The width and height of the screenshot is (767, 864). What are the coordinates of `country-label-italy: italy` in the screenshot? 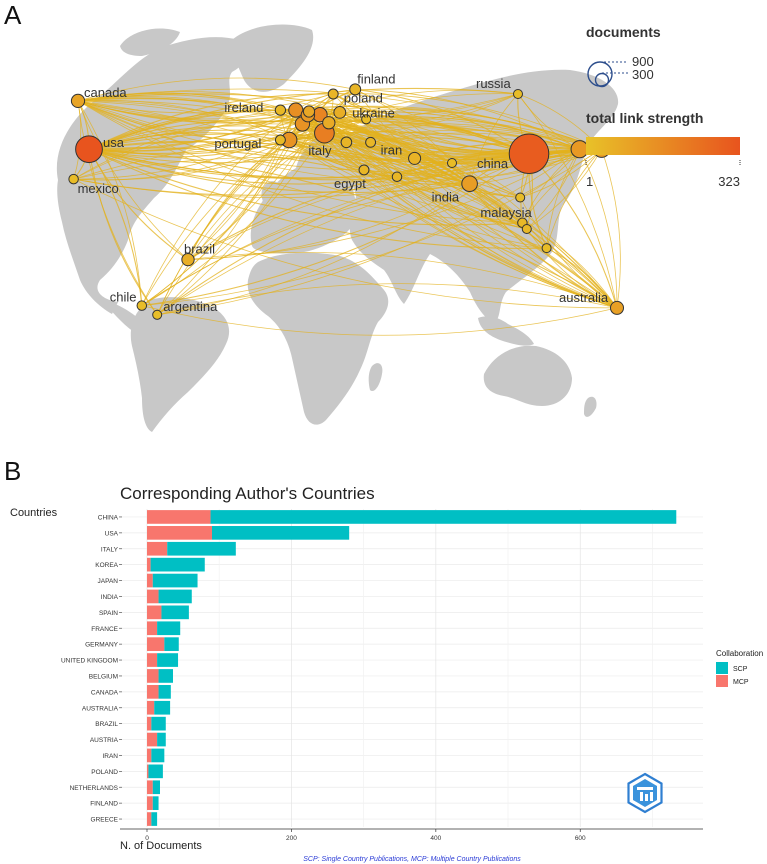 It's located at (320, 150).